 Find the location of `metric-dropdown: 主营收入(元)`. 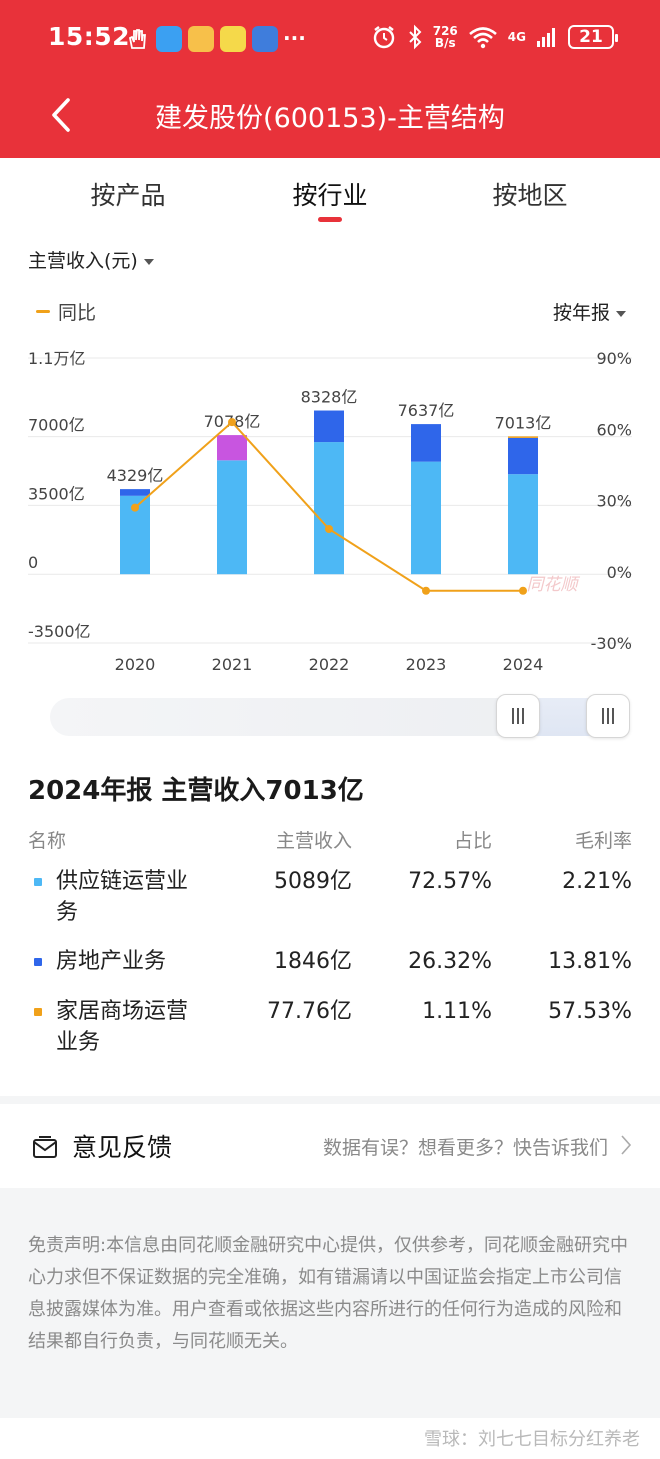

metric-dropdown: 主营收入(元) is located at coordinates (91, 259).